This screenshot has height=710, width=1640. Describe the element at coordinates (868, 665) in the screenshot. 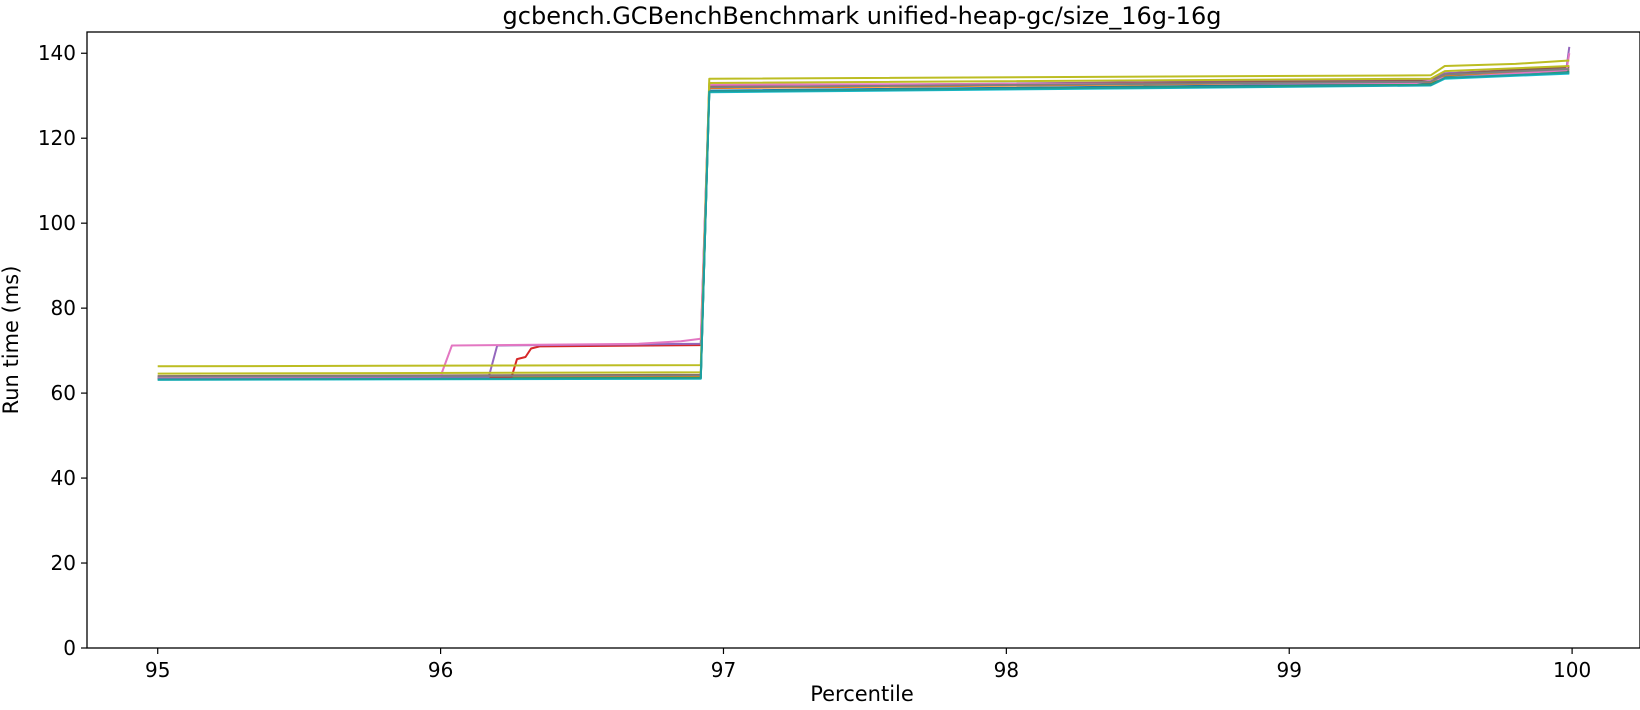

I see `x-axis-ticks: 95 96 97 98 99 100` at that location.